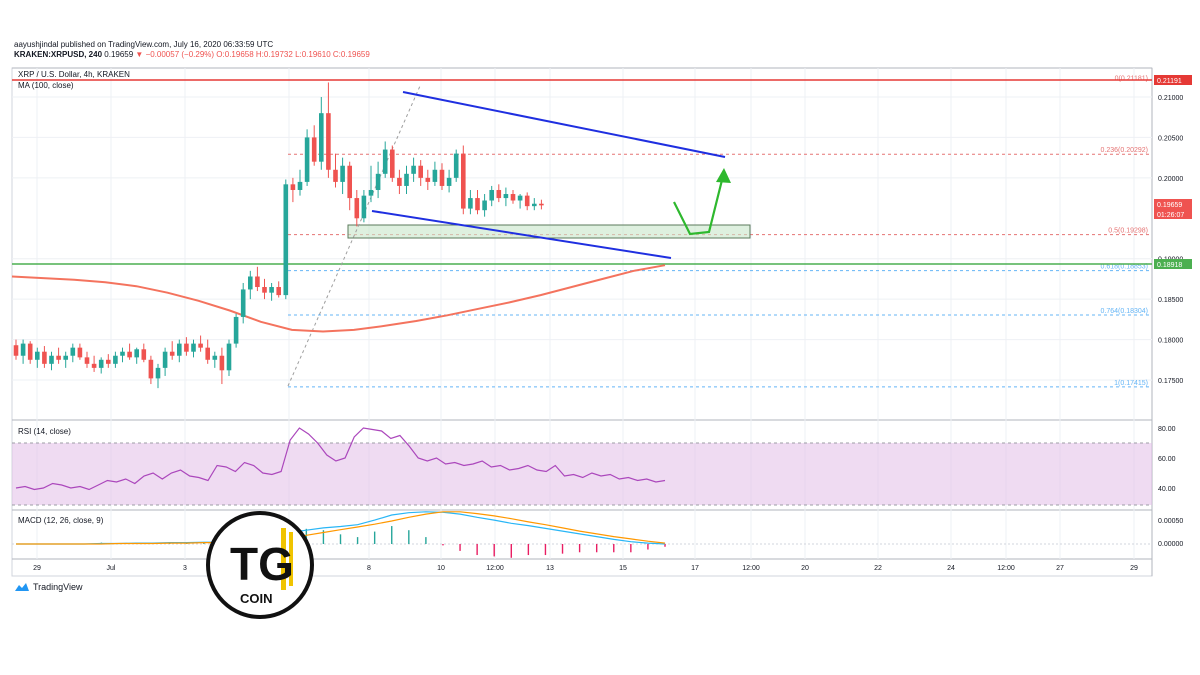 This screenshot has height=675, width=1200. What do you see at coordinates (582, 474) in the screenshot?
I see `rsi-band` at bounding box center [582, 474].